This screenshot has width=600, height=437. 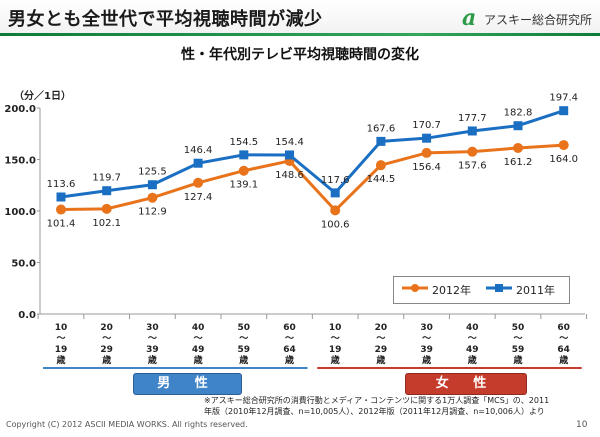 I want to click on legend-swatch-2012, so click(x=415, y=288).